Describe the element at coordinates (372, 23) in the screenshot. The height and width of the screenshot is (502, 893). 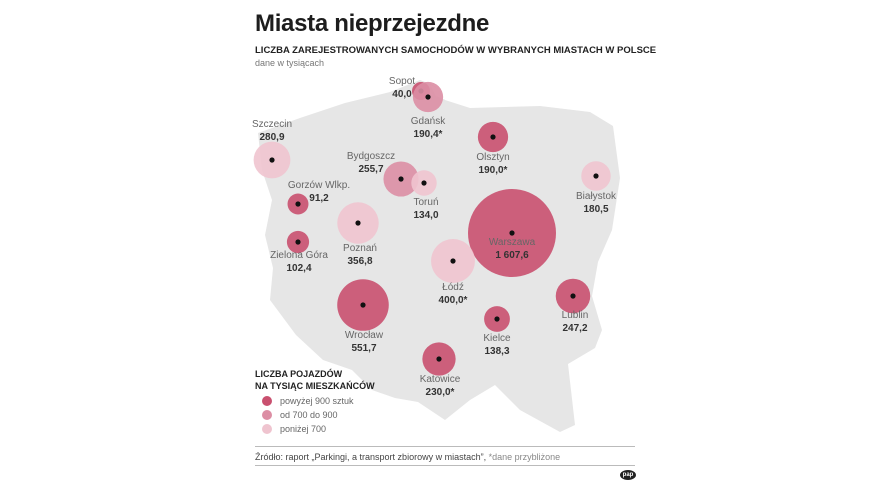
I see `map-title: Miasta nieprzejezdne` at that location.